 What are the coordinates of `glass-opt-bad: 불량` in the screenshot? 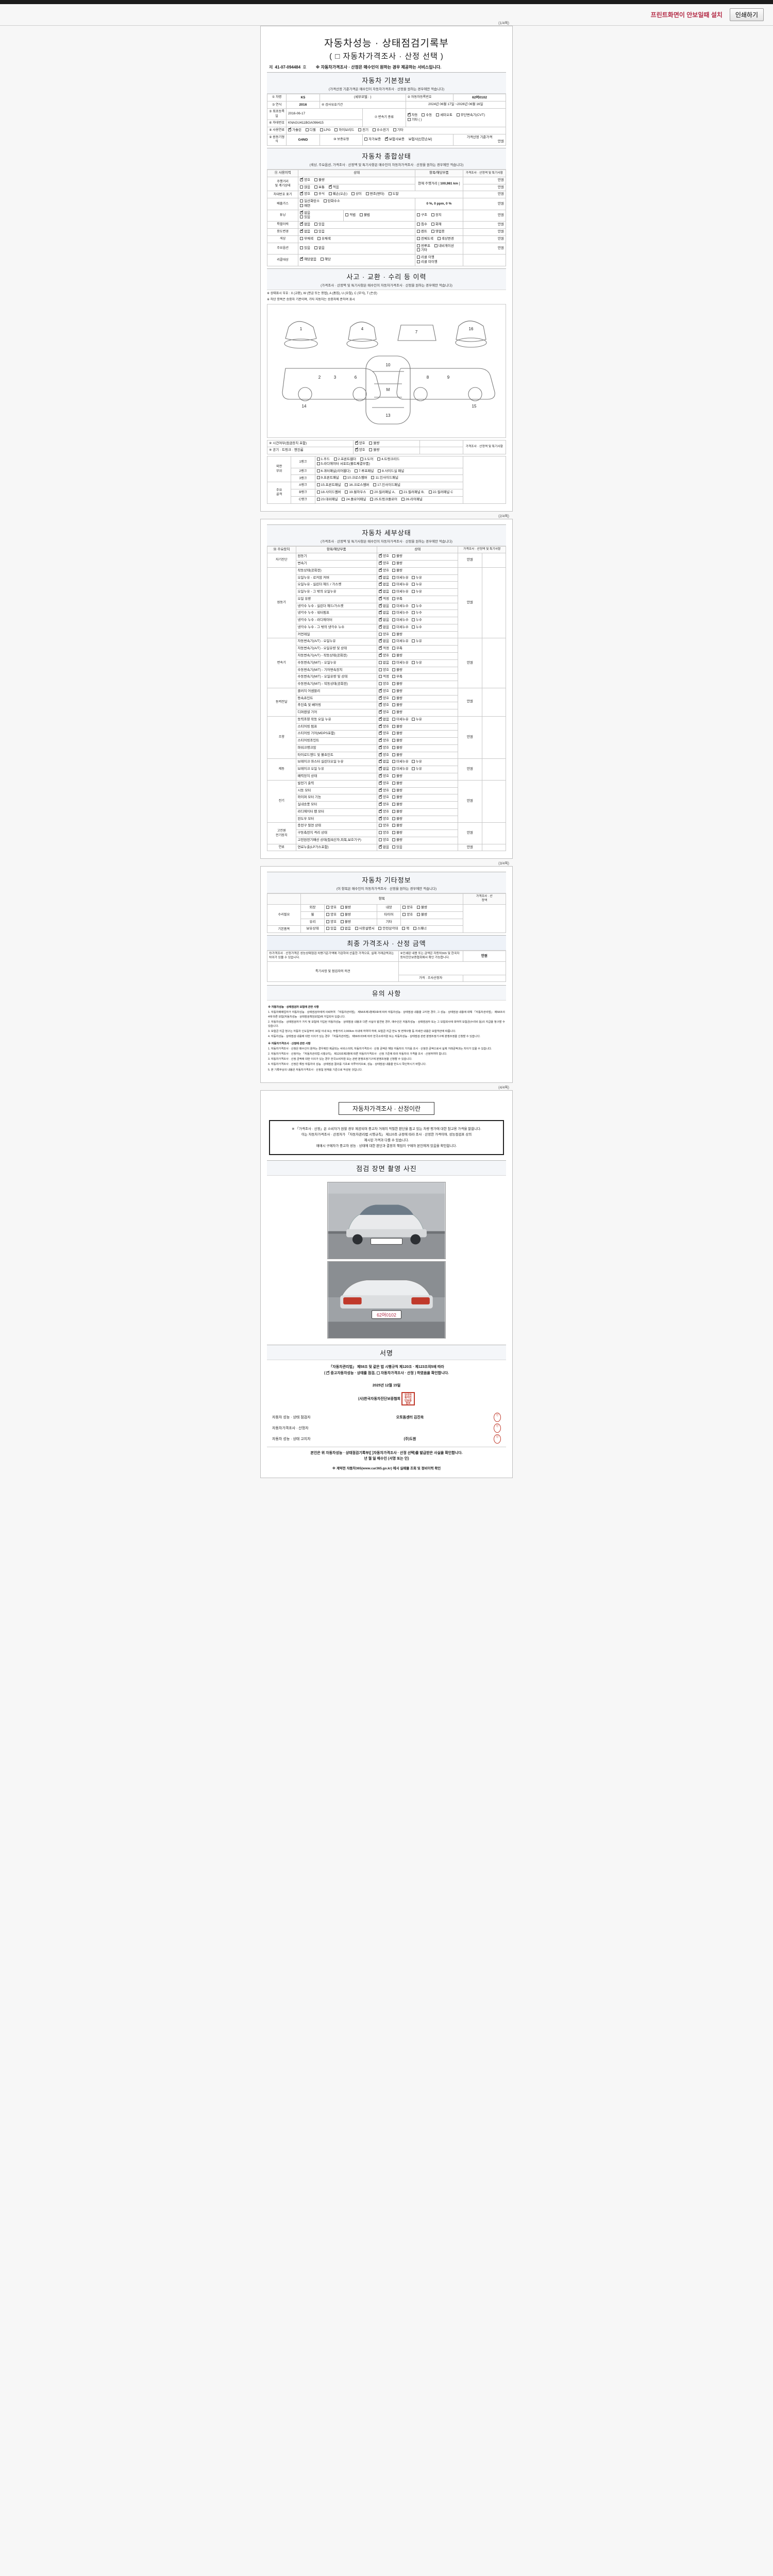 It's located at (345, 922).